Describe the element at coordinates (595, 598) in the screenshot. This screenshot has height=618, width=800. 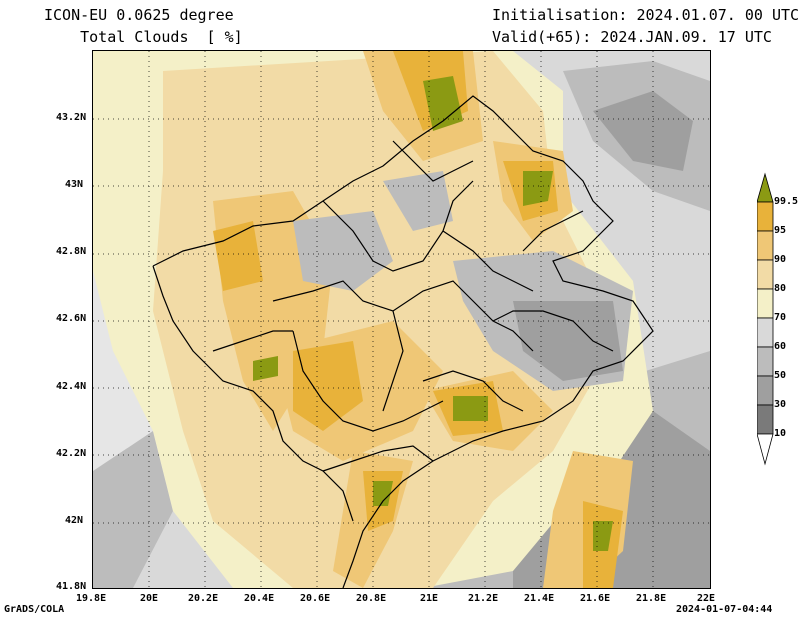
I see `x-tick-label: 21.6E` at that location.